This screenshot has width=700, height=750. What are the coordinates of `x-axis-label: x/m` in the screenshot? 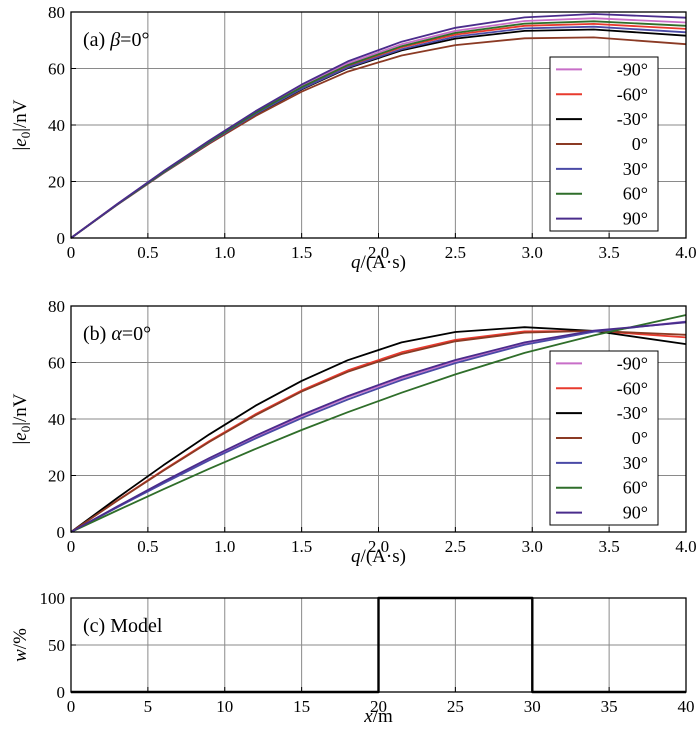 It's located at (378, 716).